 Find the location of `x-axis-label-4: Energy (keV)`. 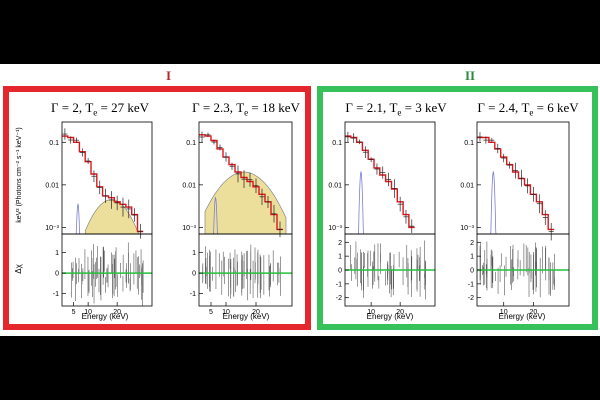

x-axis-label-4: Energy (keV) is located at coordinates (522, 316).